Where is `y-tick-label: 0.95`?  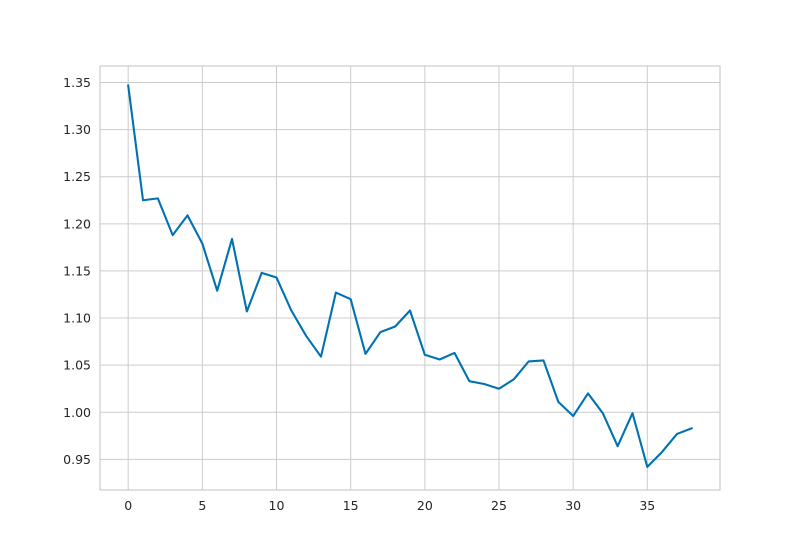
y-tick-label: 0.95 is located at coordinates (77, 459).